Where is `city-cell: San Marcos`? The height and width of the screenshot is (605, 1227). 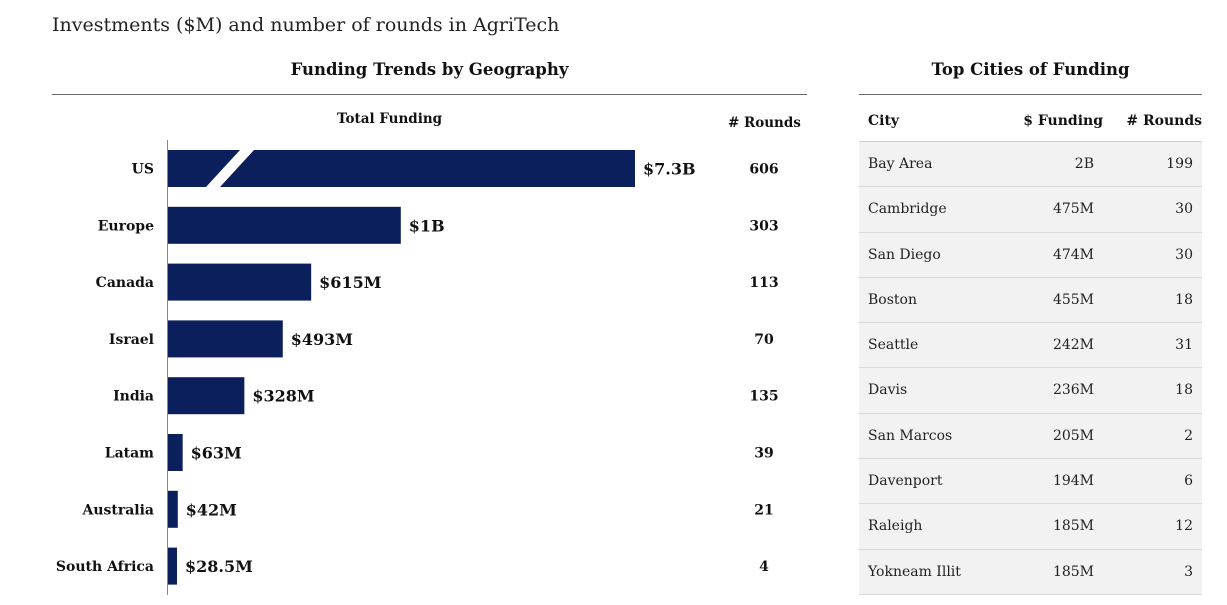 city-cell: San Marcos is located at coordinates (910, 435).